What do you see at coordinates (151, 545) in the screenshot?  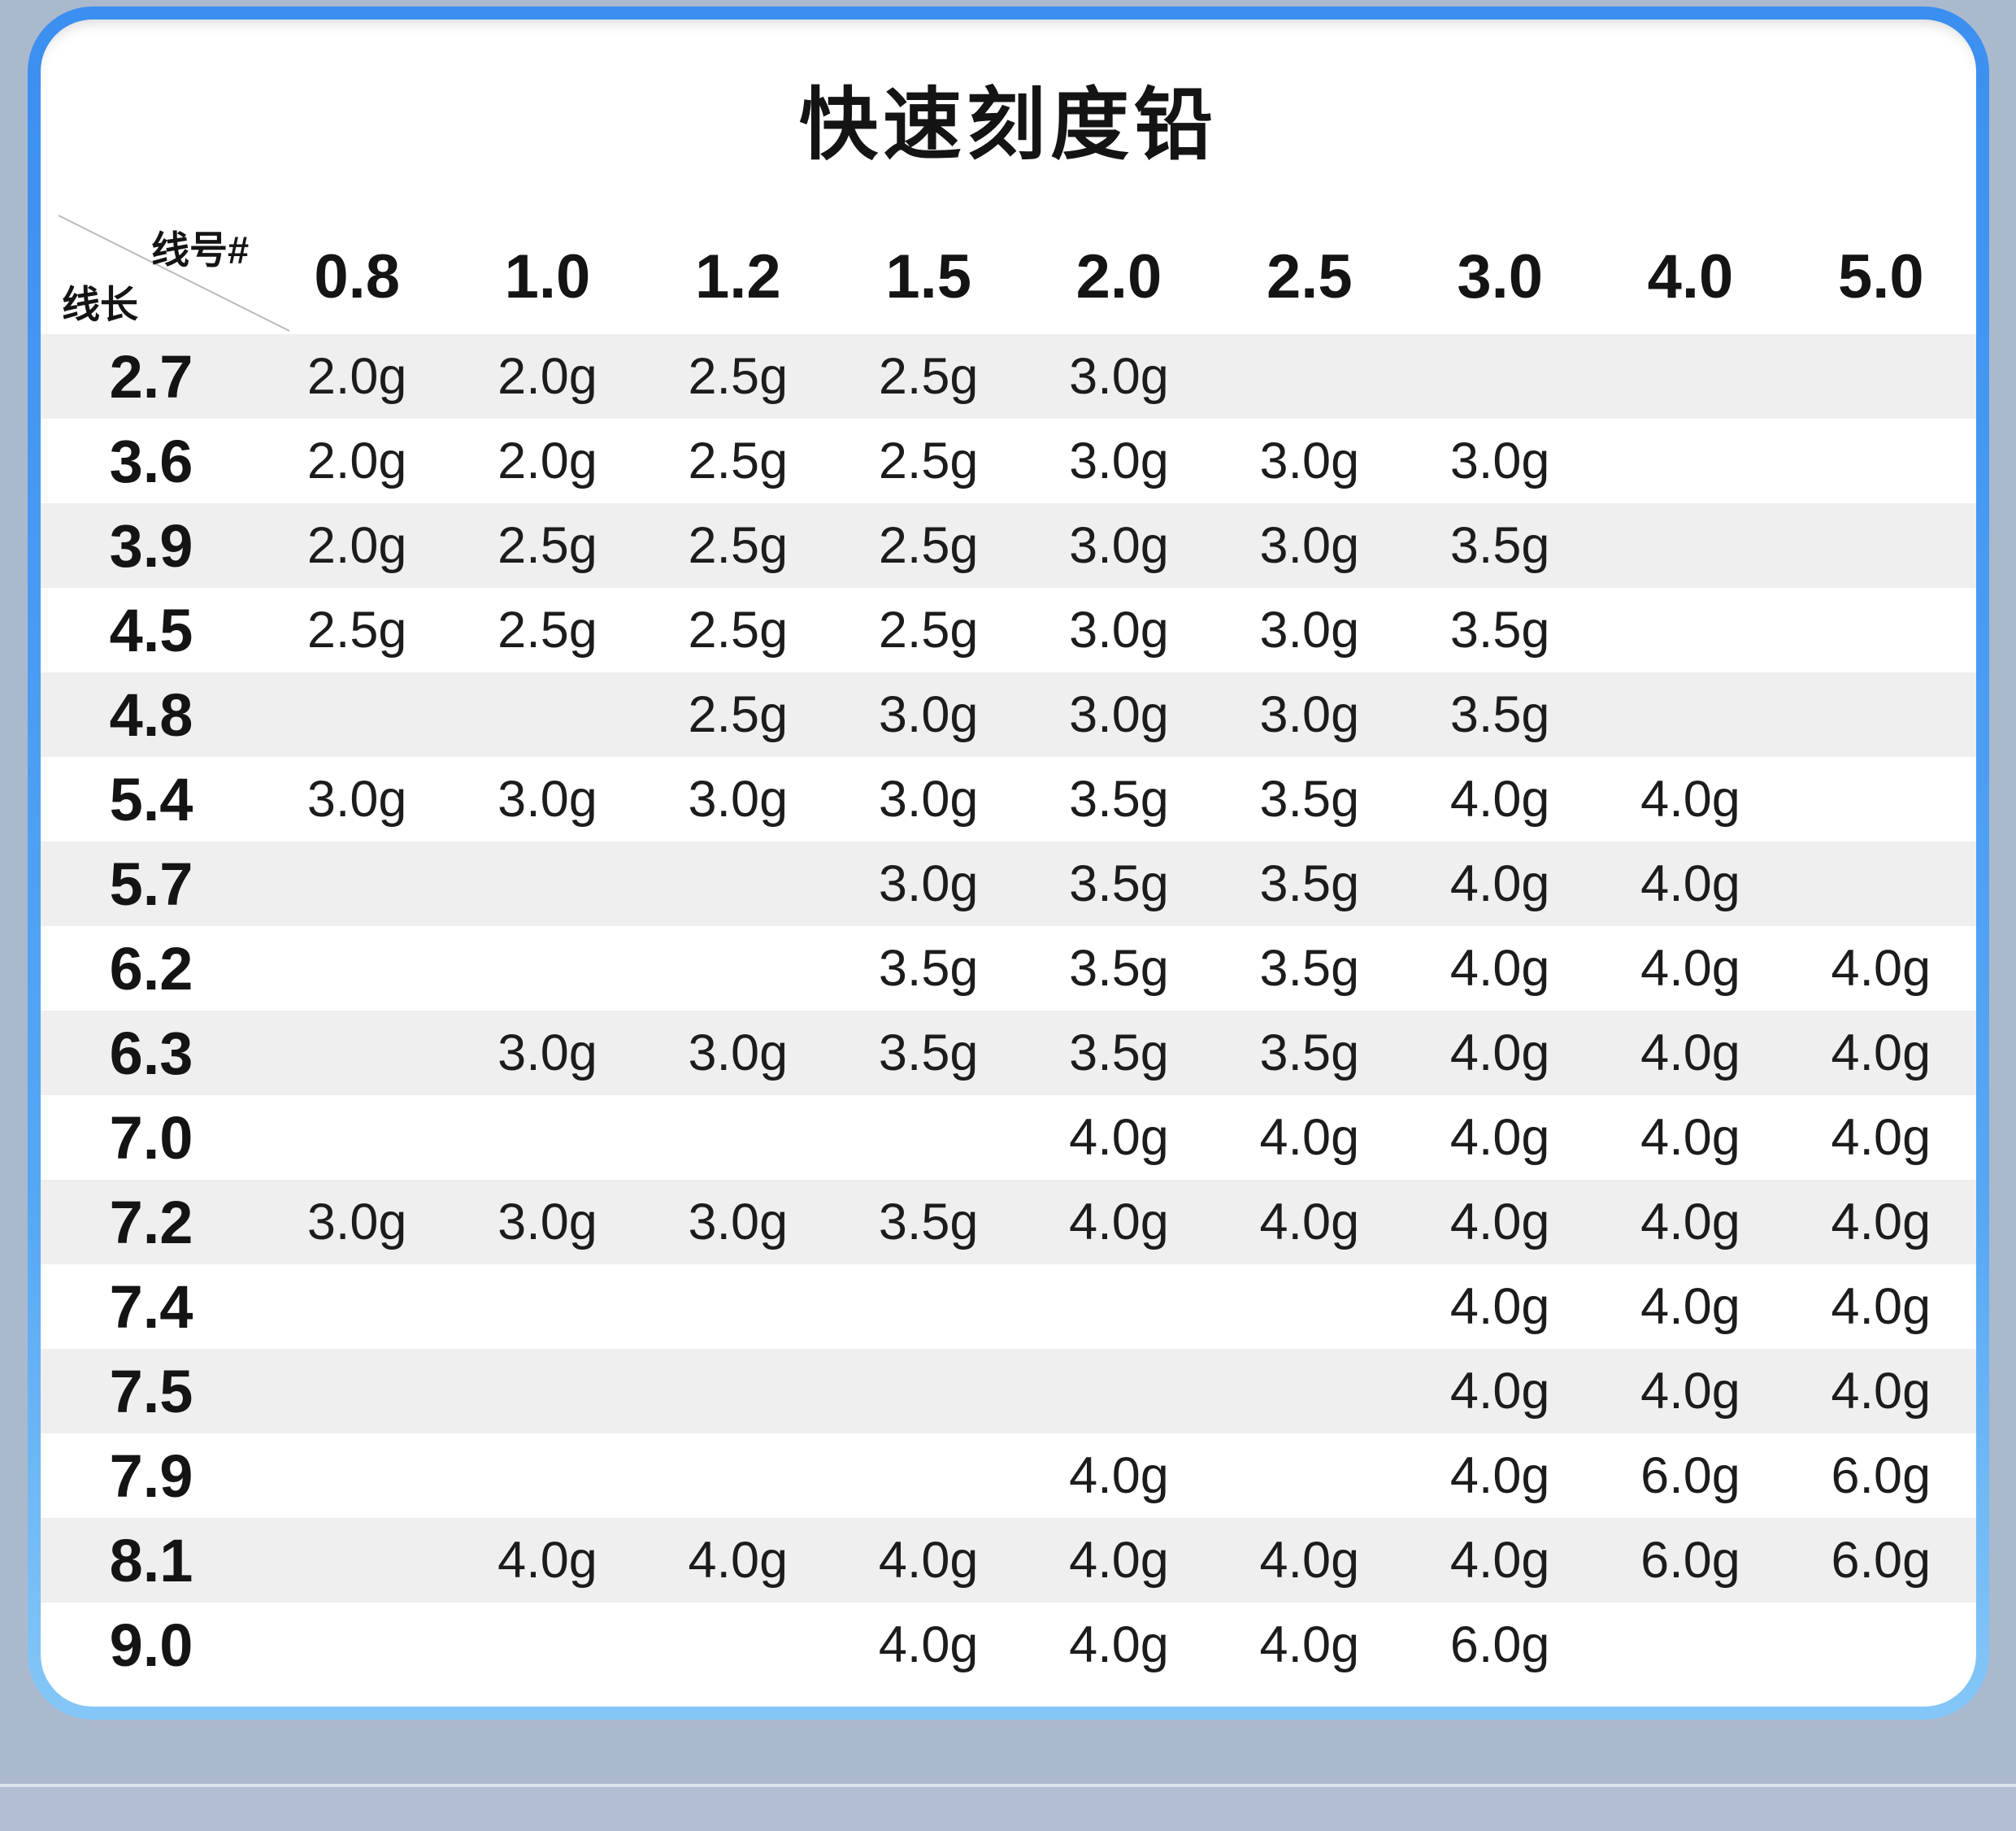 I see `row-label: 3.9` at bounding box center [151, 545].